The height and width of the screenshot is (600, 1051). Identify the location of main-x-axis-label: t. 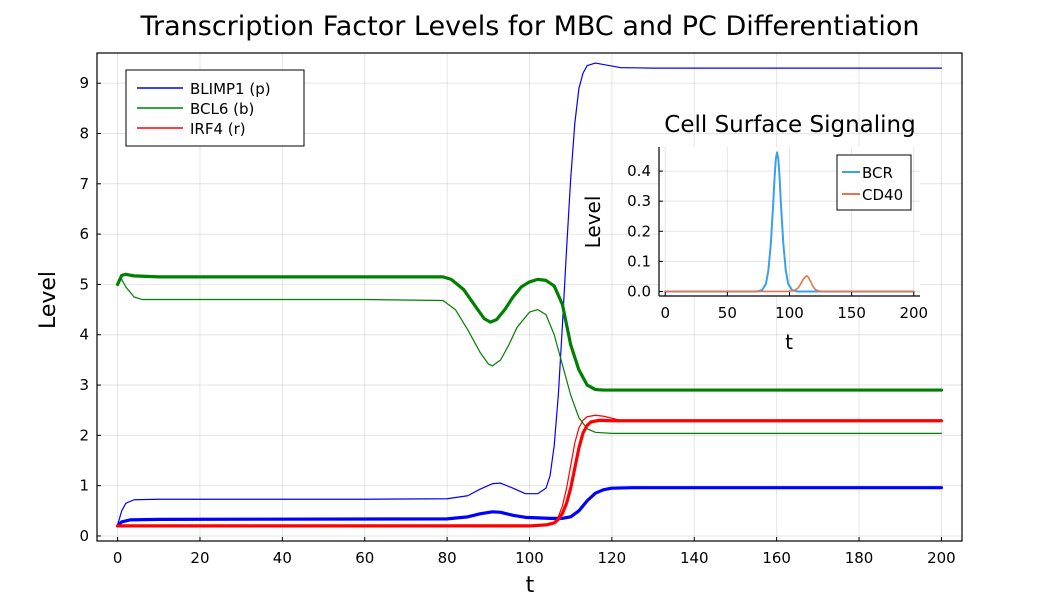
(530, 585).